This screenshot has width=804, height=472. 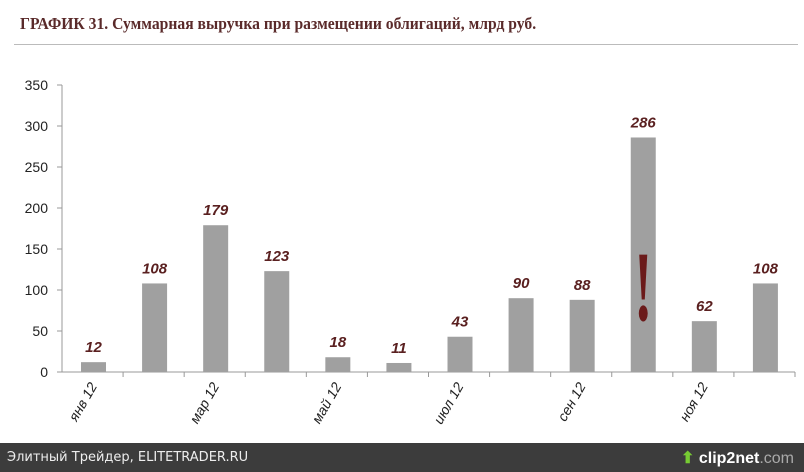 I want to click on data-label: 43, so click(x=460, y=322).